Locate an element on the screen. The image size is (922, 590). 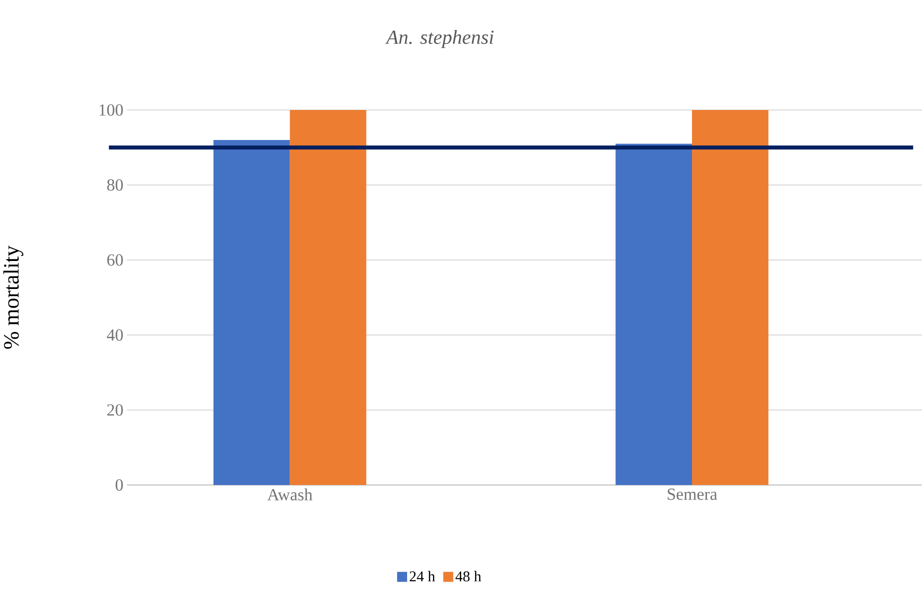
y-tick-label: 40 is located at coordinates (114, 335).